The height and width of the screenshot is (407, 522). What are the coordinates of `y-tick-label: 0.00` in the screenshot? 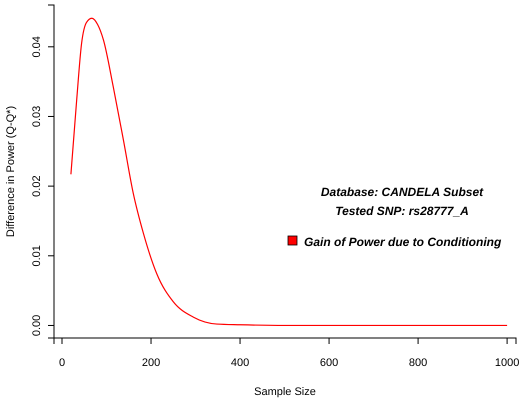 It's located at (37, 325).